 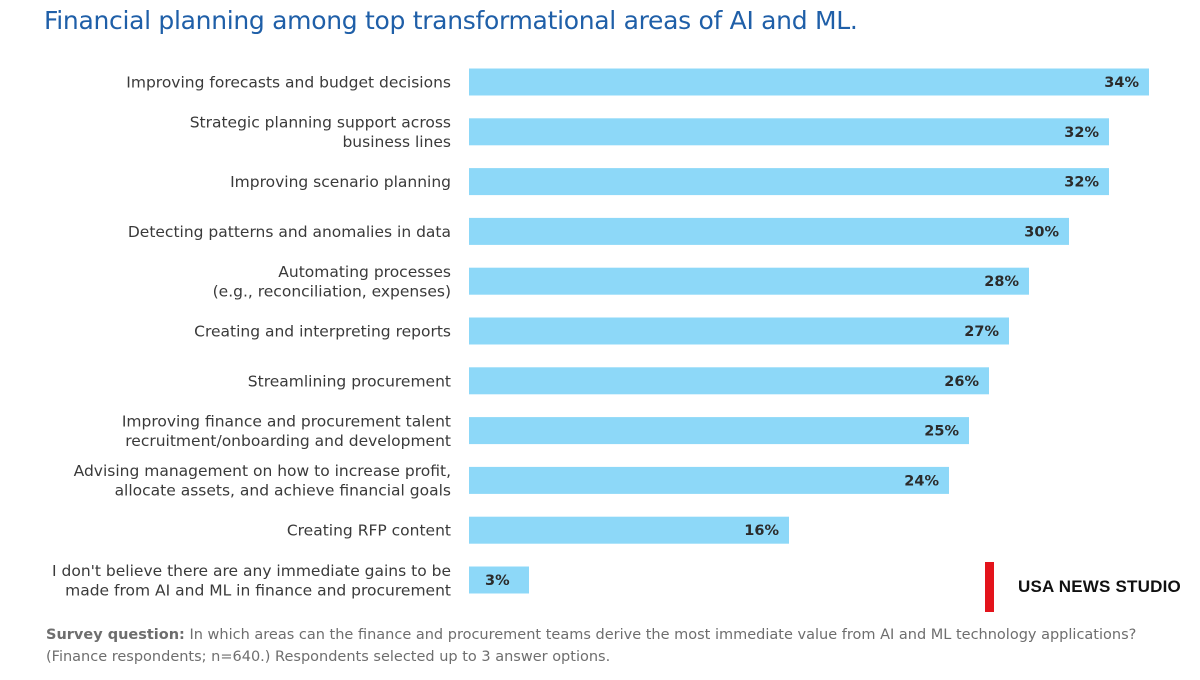 I want to click on value-label-1: 32%, so click(x=1081, y=133).